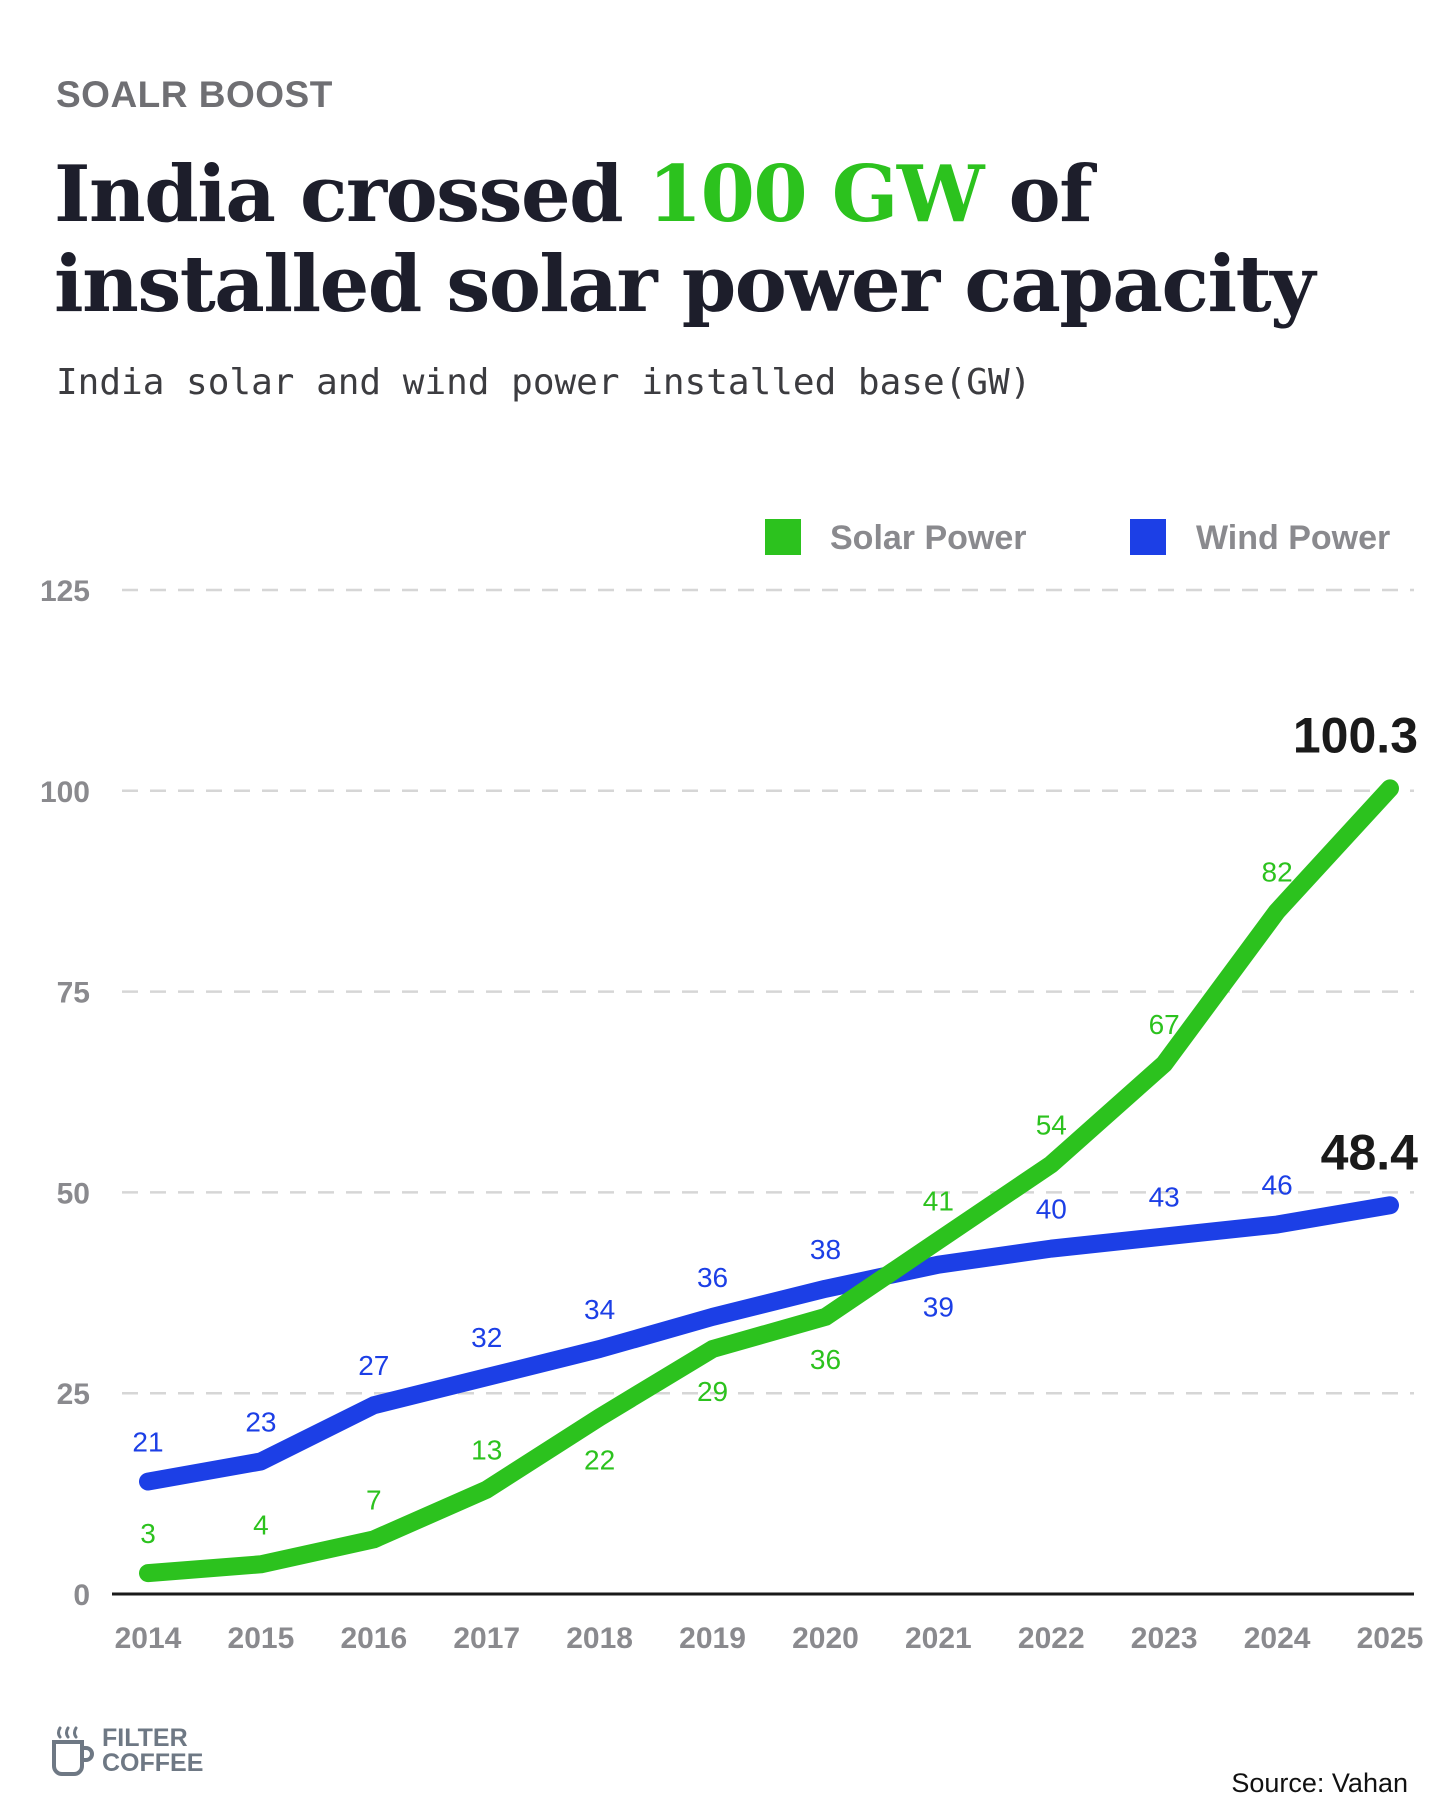  I want to click on data-label-solar: 13, so click(486, 1450).